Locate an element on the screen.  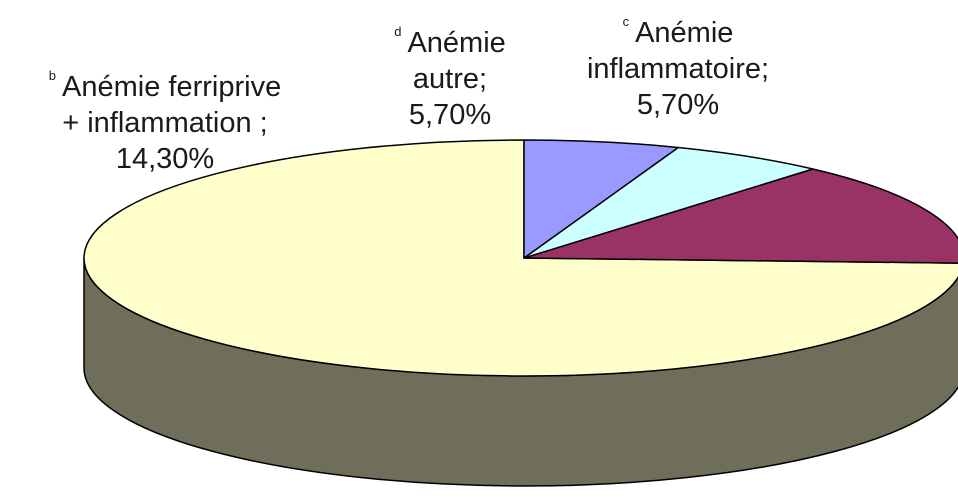
slice-label-autre-line1: Anémie is located at coordinates (456, 43).